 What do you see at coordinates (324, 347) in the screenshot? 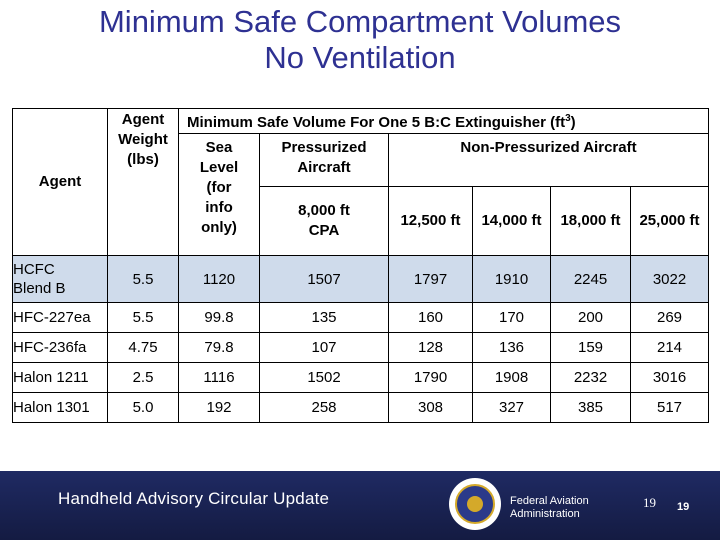
I see `cell-cpa: 107` at bounding box center [324, 347].